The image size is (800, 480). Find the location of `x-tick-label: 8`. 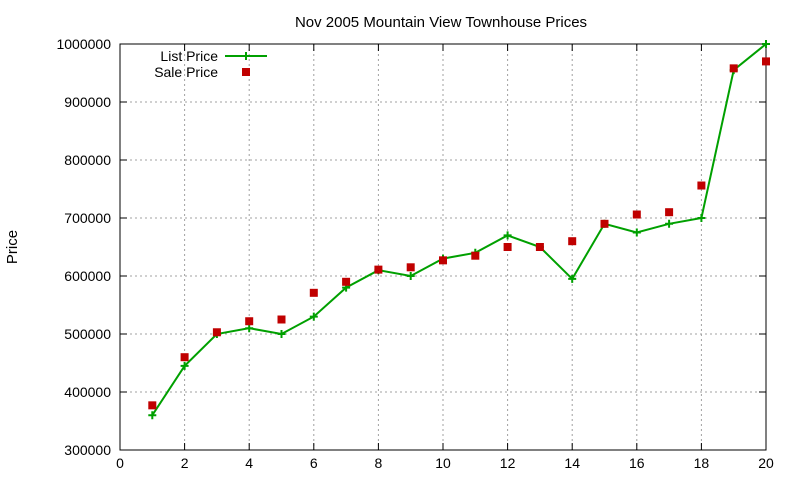

x-tick-label: 8 is located at coordinates (379, 463).